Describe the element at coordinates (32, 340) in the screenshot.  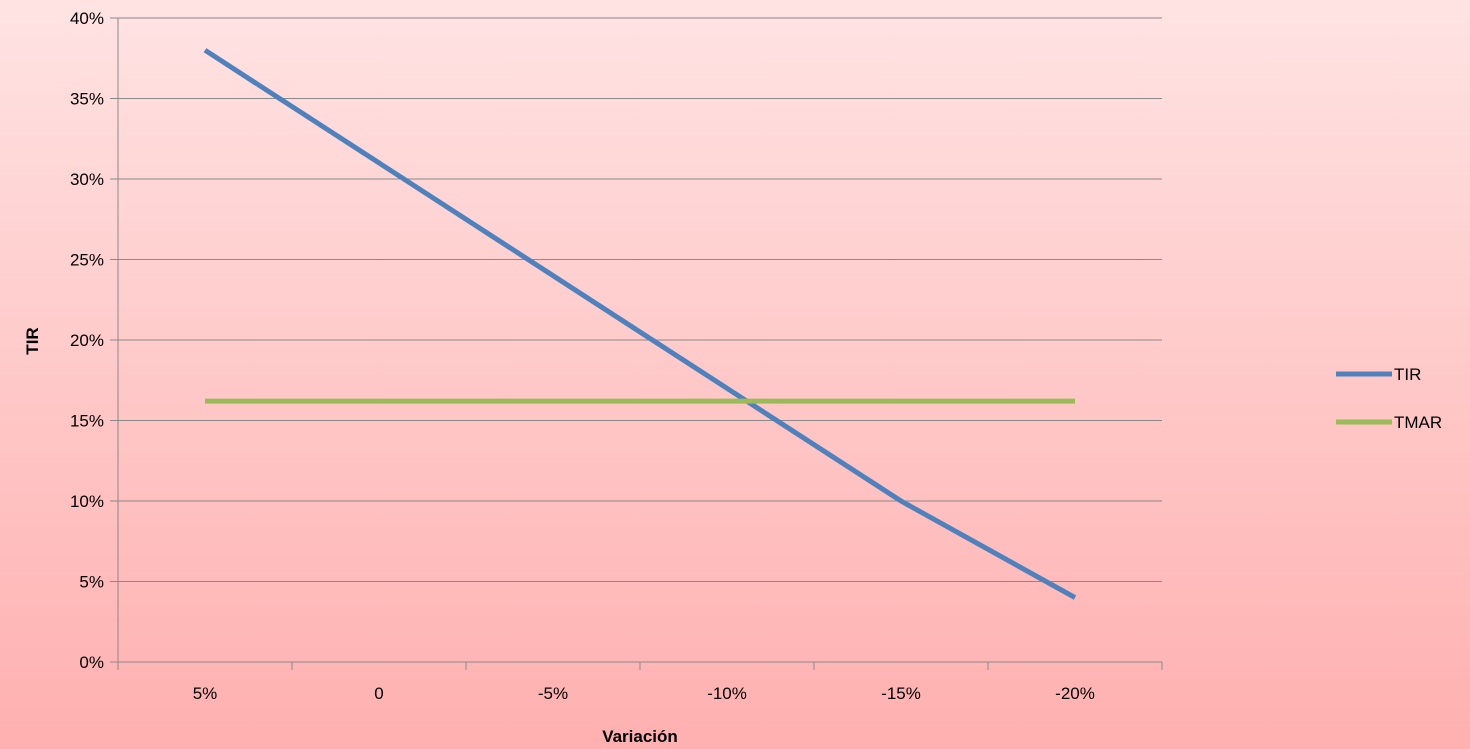
I see `y-axis-title: TIR` at that location.